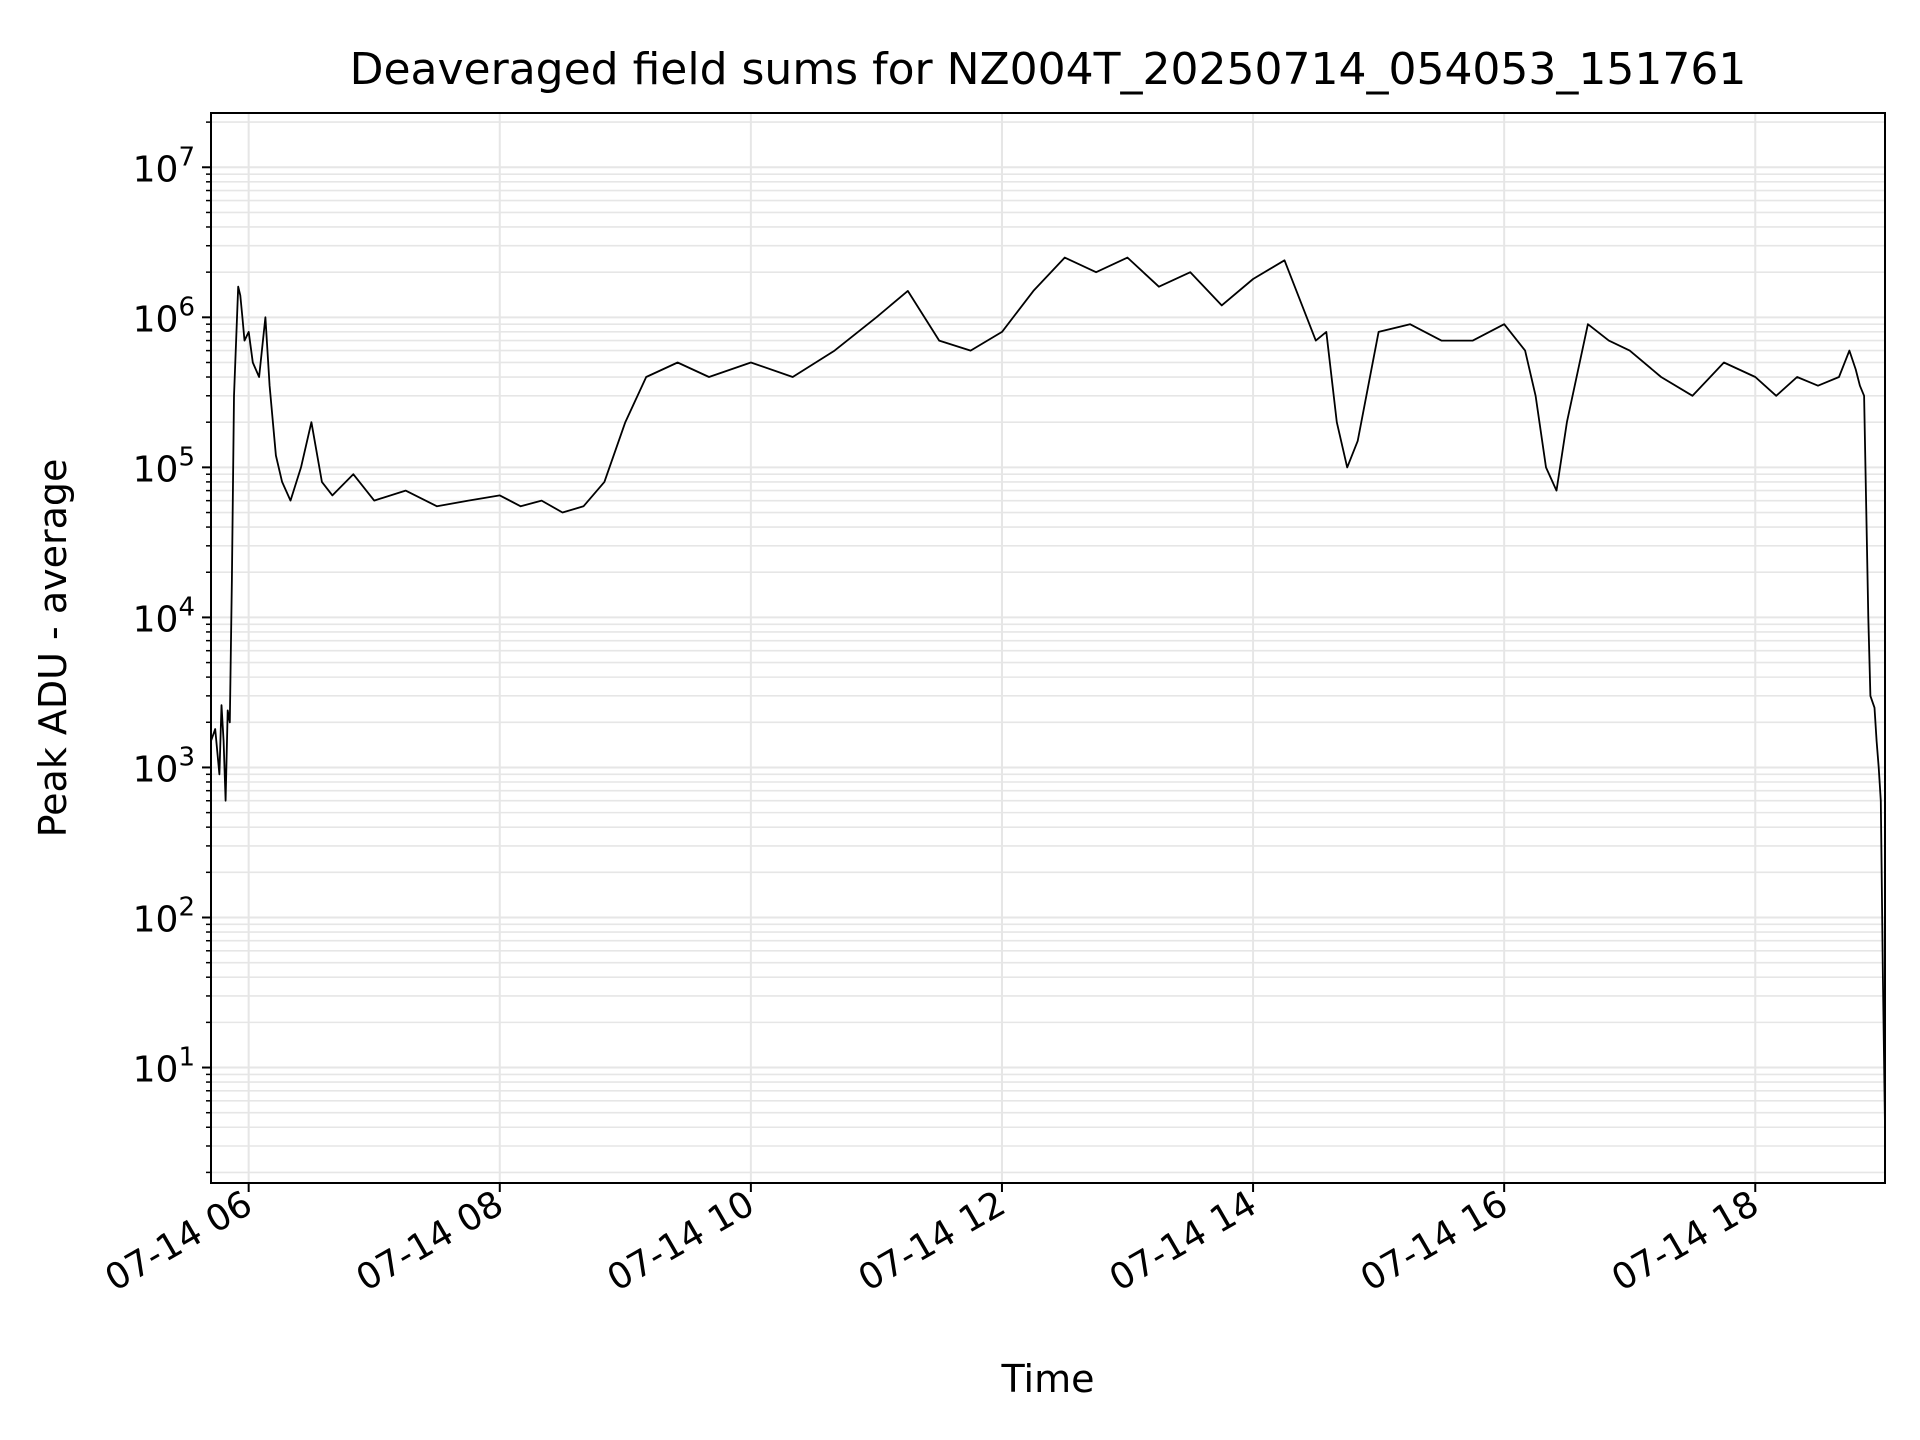 Image resolution: width=1920 pixels, height=1440 pixels. I want to click on y-tick-label: 10², so click(164, 916).